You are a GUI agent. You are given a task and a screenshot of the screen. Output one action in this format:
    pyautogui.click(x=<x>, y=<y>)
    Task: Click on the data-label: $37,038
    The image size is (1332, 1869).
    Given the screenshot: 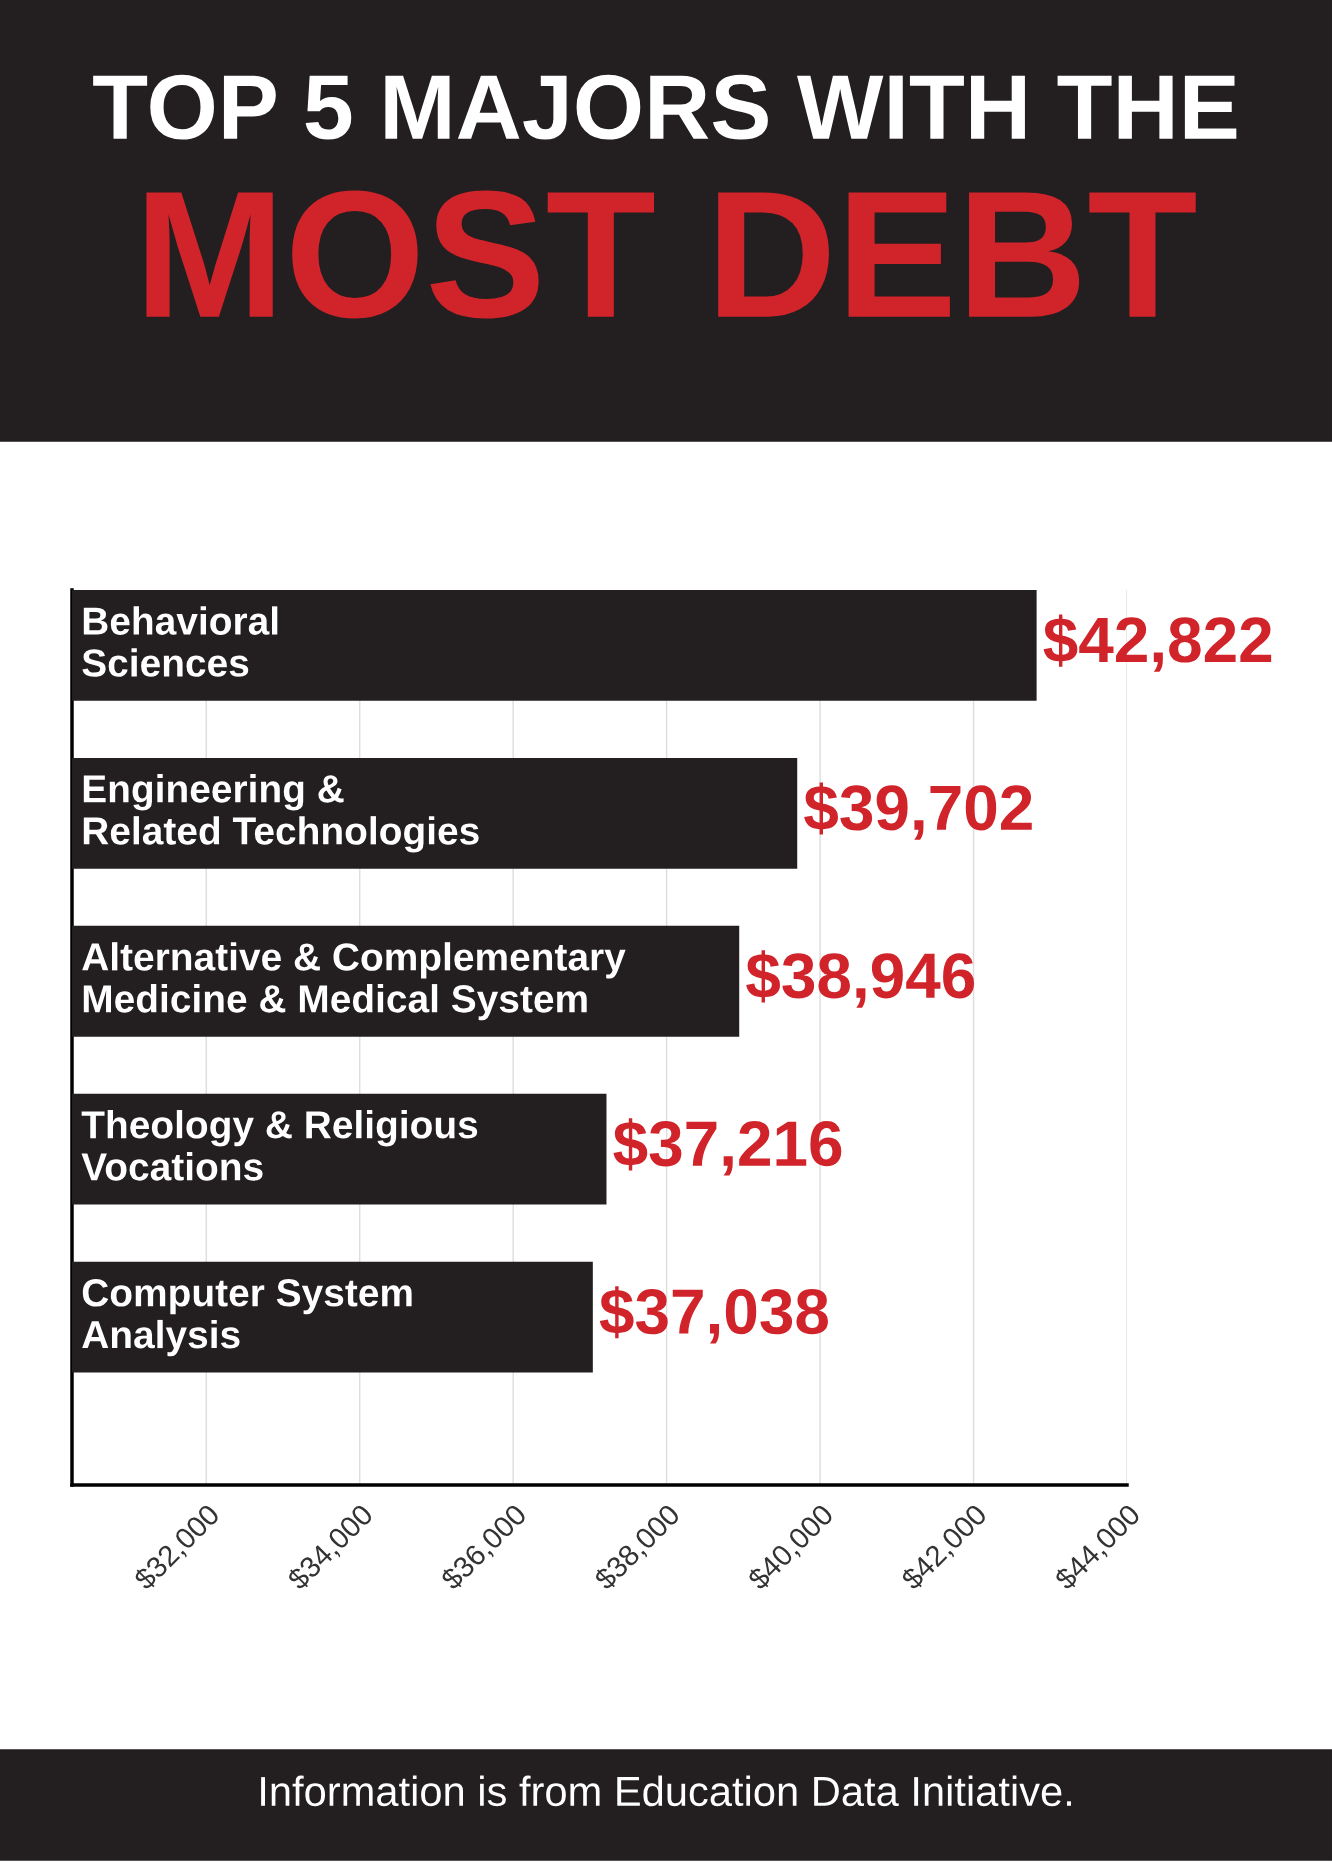 What is the action you would take?
    pyautogui.click(x=713, y=1315)
    